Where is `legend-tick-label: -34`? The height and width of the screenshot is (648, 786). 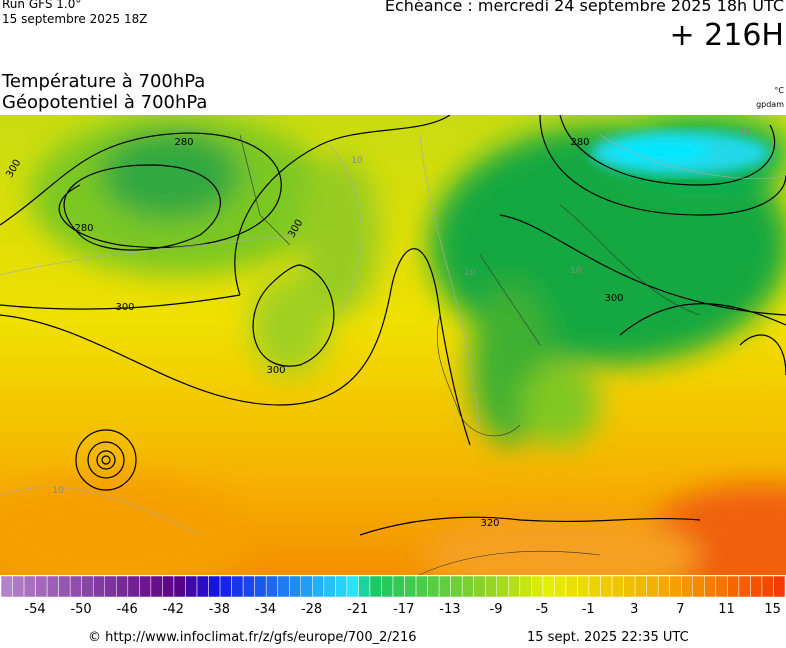 legend-tick-label: -34 is located at coordinates (265, 609).